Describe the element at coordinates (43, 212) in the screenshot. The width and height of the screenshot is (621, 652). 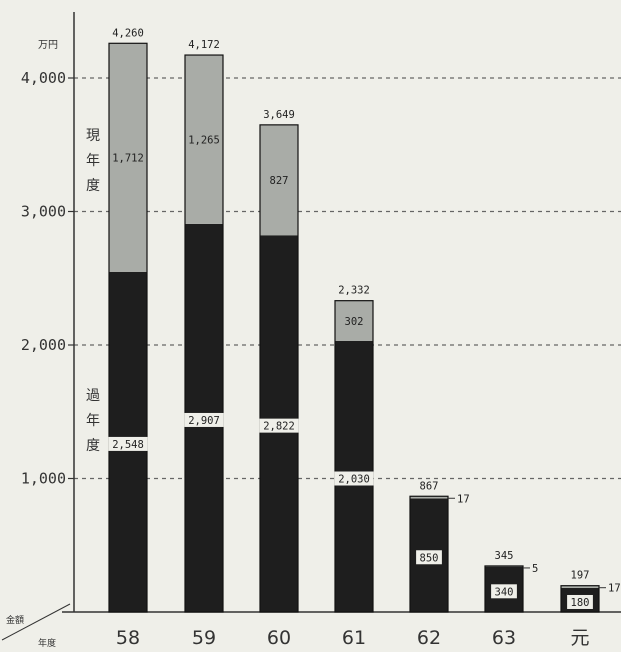
I see `y-tick-label: 3,000` at that location.